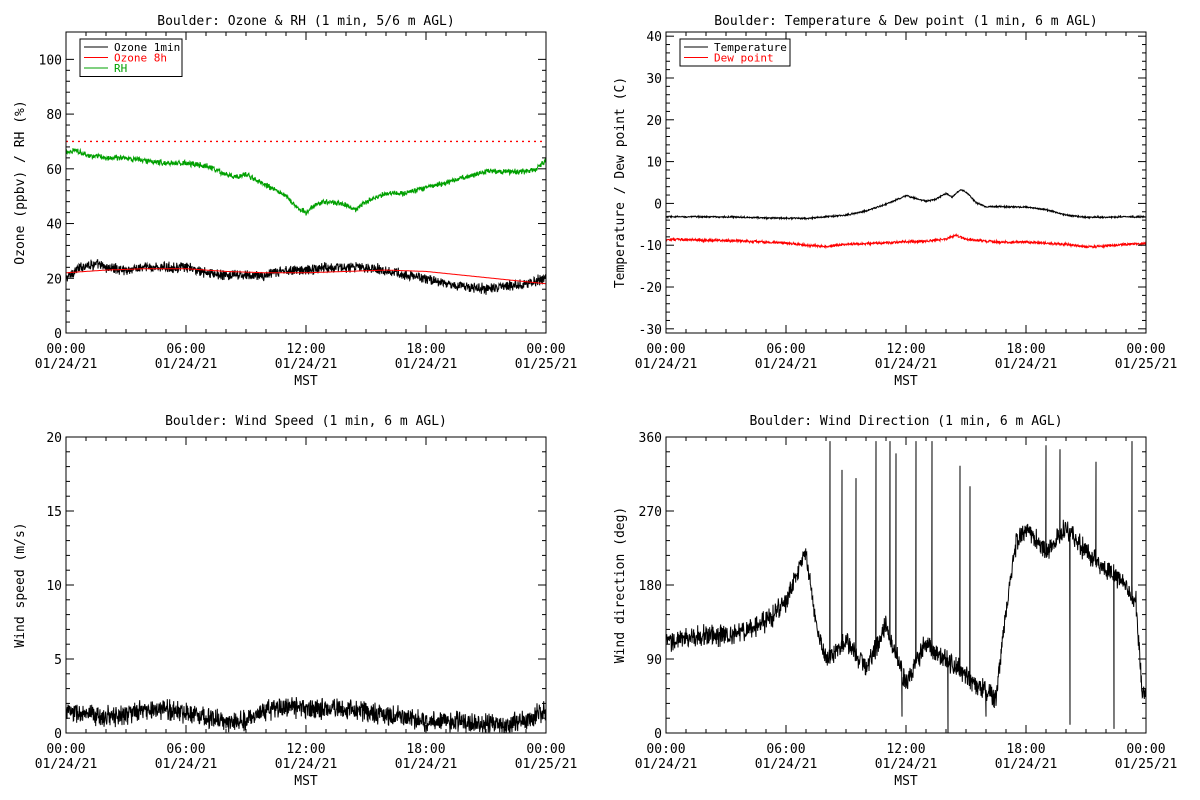 The width and height of the screenshot is (1200, 800). Describe the element at coordinates (654, 660) in the screenshot. I see `y-tick-label: 90` at that location.